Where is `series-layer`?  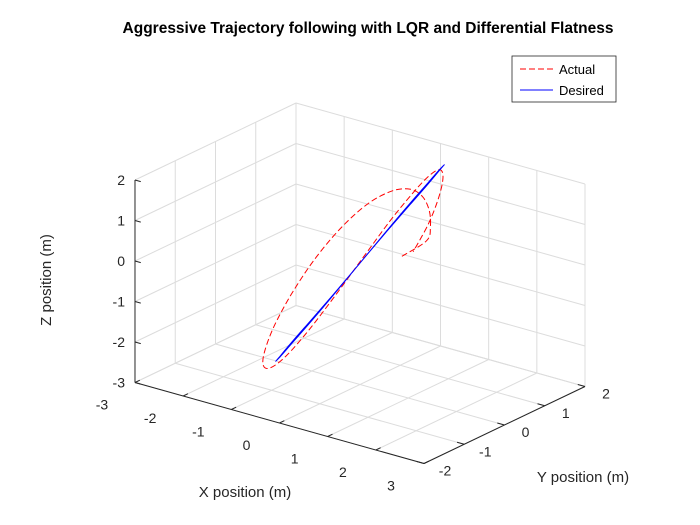 series-layer is located at coordinates (353, 267).